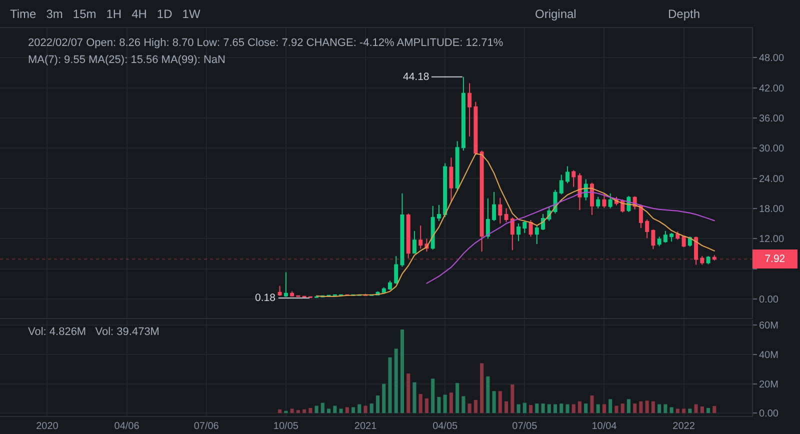 The height and width of the screenshot is (434, 800). I want to click on x-tick-label: 04/06, so click(127, 426).